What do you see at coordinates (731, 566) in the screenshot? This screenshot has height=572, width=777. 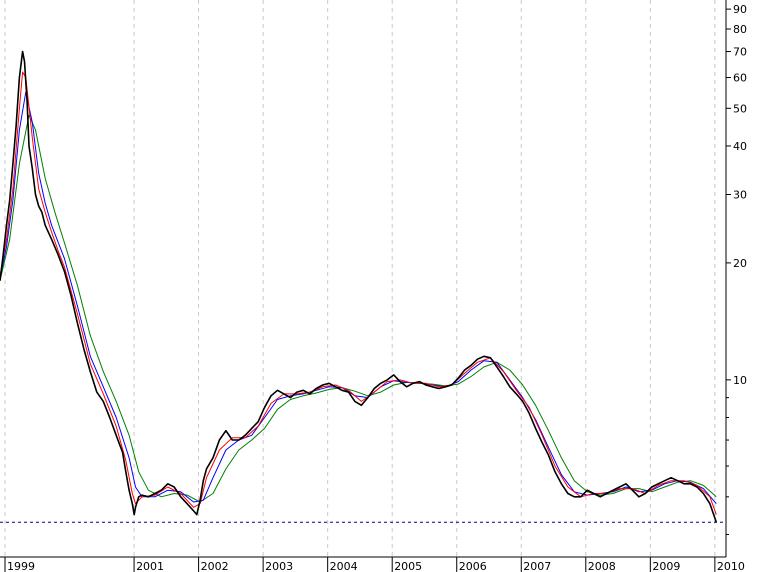 I see `x-tick-label-2010: 2010` at bounding box center [731, 566].